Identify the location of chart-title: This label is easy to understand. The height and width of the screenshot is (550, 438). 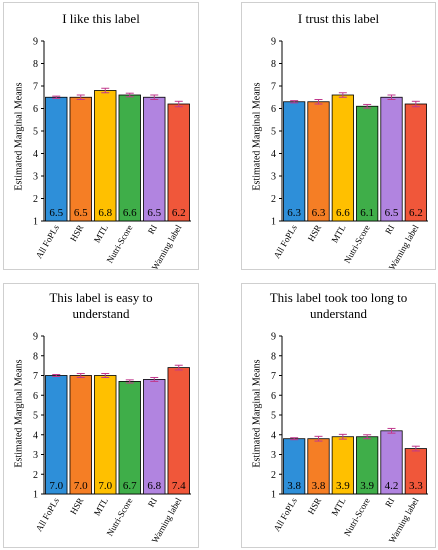
(101, 305).